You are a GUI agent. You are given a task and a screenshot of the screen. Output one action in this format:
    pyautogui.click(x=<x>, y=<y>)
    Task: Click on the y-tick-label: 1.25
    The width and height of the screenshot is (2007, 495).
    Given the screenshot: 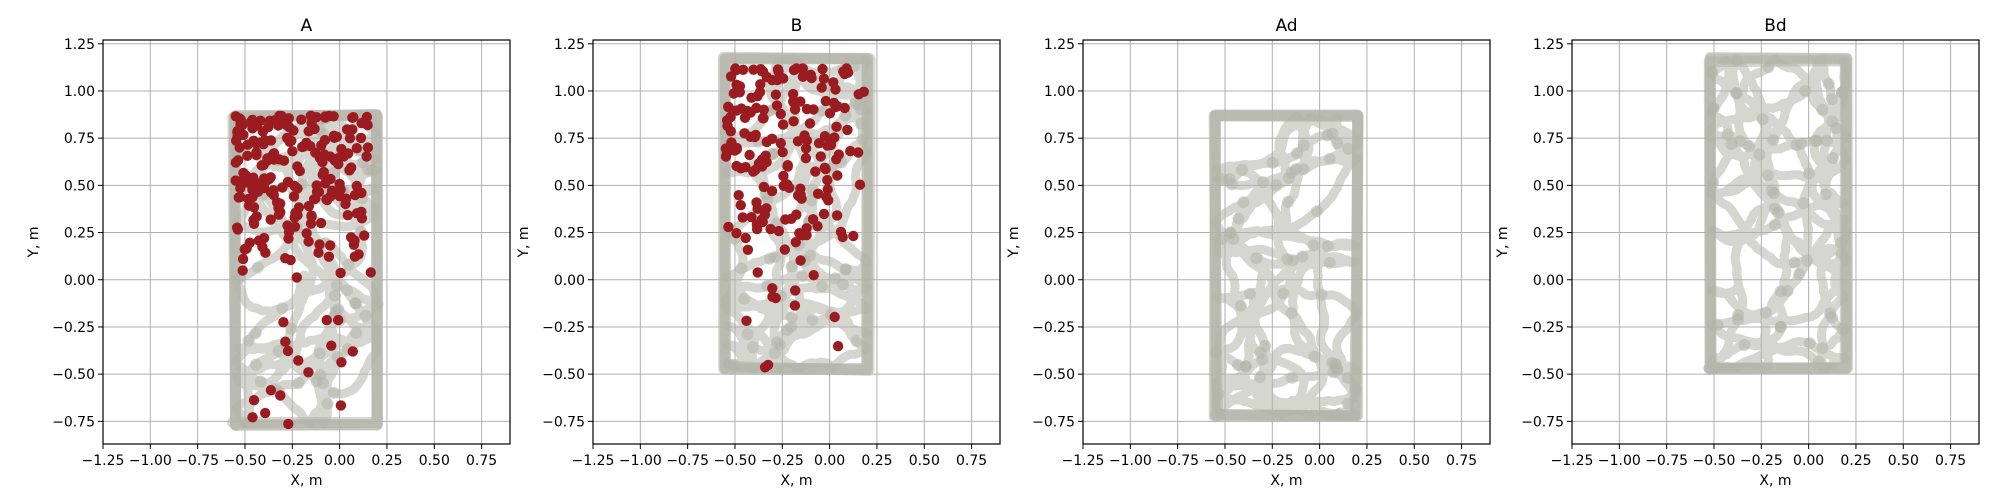 What is the action you would take?
    pyautogui.click(x=569, y=45)
    